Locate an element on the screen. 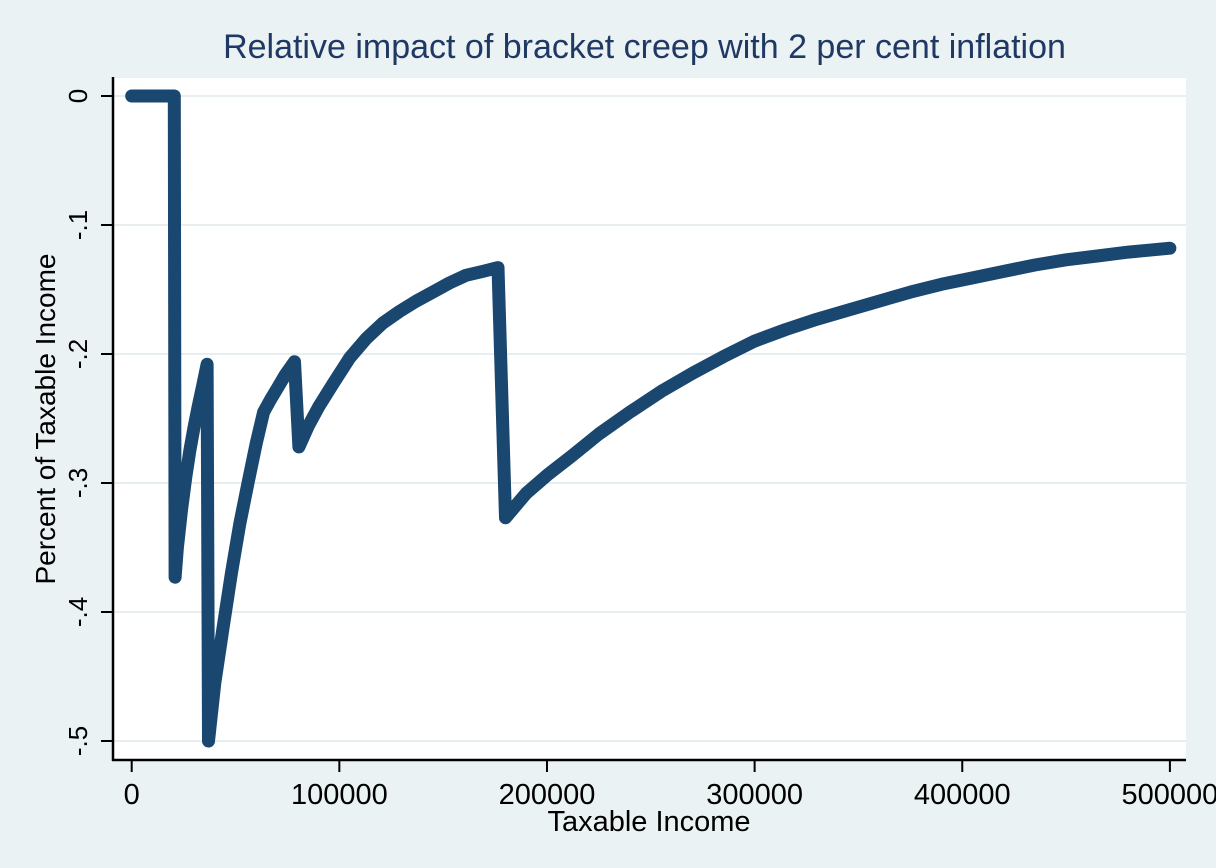 This screenshot has width=1216, height=868. y-tick-label: -.4 is located at coordinates (78, 612).